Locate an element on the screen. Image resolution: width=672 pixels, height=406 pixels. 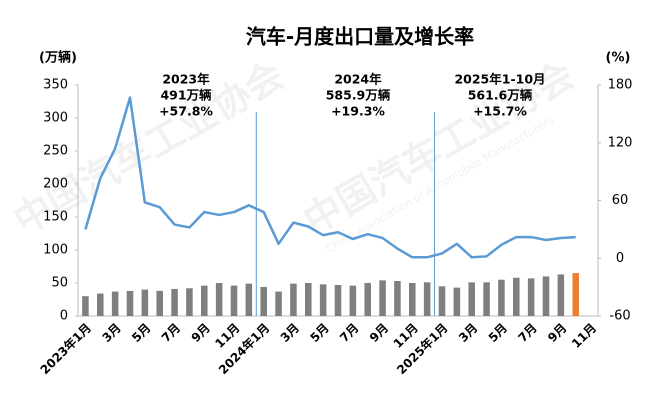
x-tick-label: 11月 is located at coordinates (584, 336).